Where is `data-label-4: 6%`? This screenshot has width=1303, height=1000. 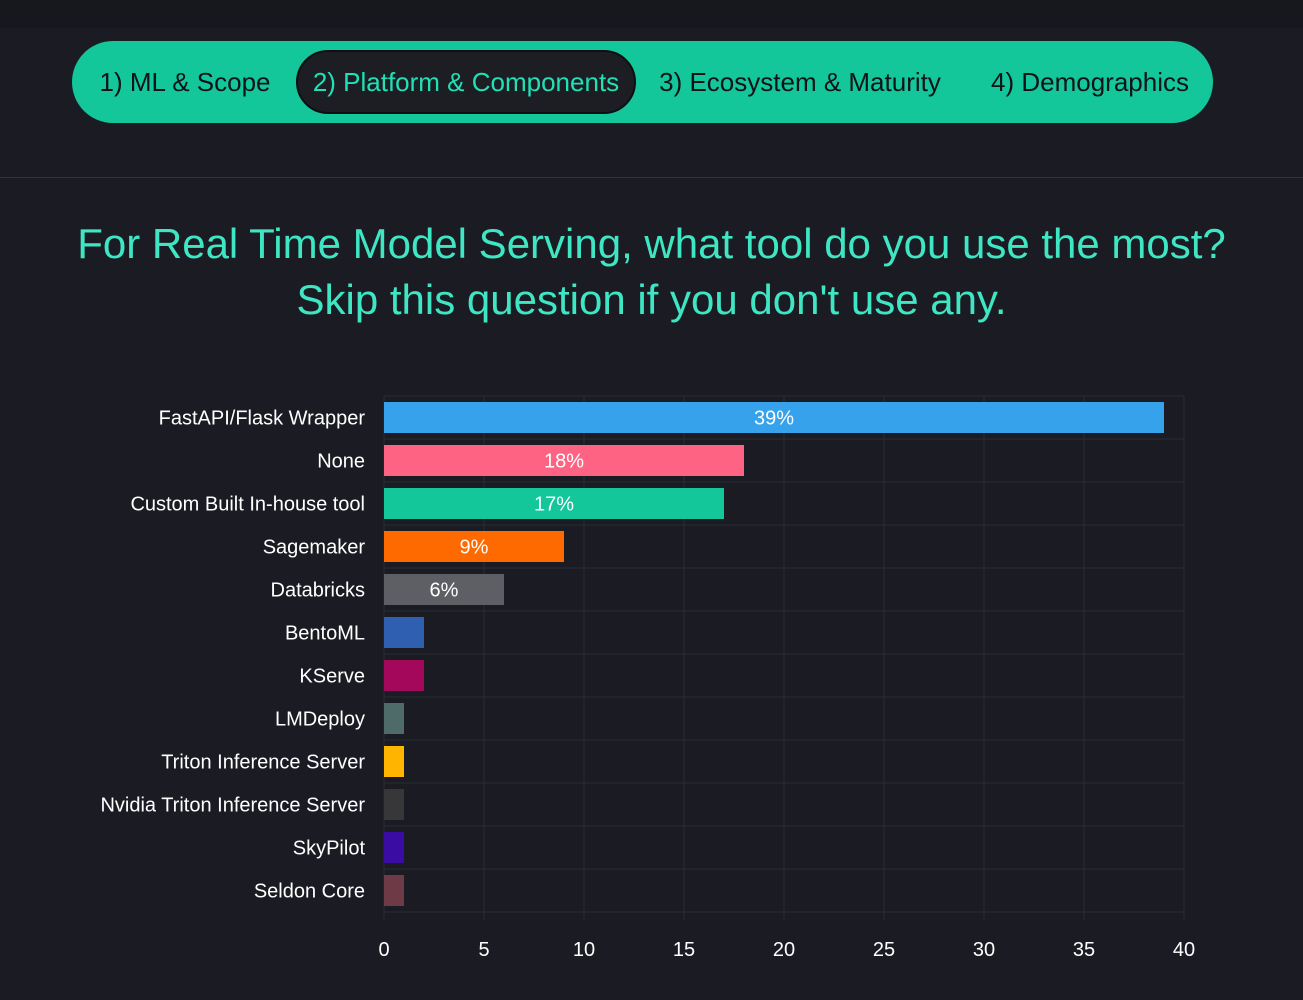 data-label-4: 6% is located at coordinates (444, 591).